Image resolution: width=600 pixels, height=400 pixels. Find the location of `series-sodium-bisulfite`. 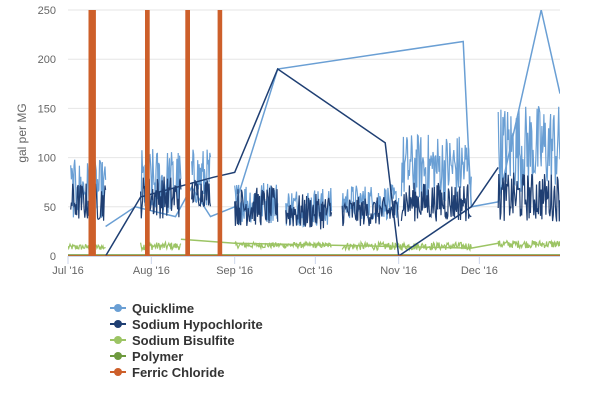

series-sodium-bisulfite is located at coordinates (314, 245).